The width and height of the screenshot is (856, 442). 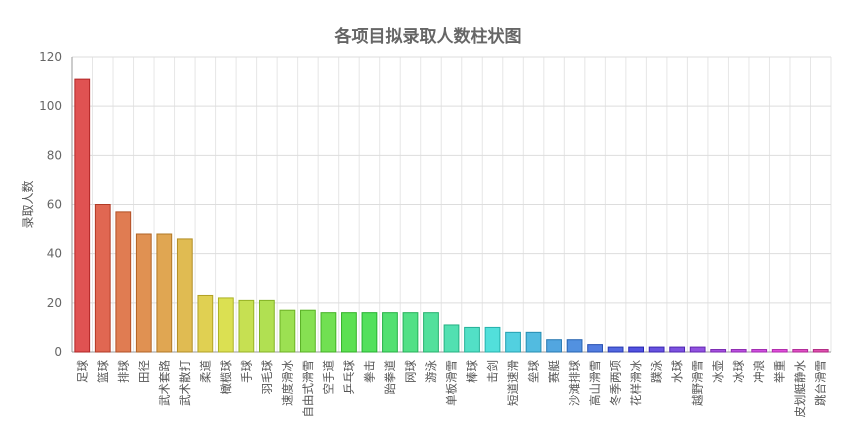 What do you see at coordinates (27, 204) in the screenshot?
I see `y-axis-label: 录取人数` at bounding box center [27, 204].